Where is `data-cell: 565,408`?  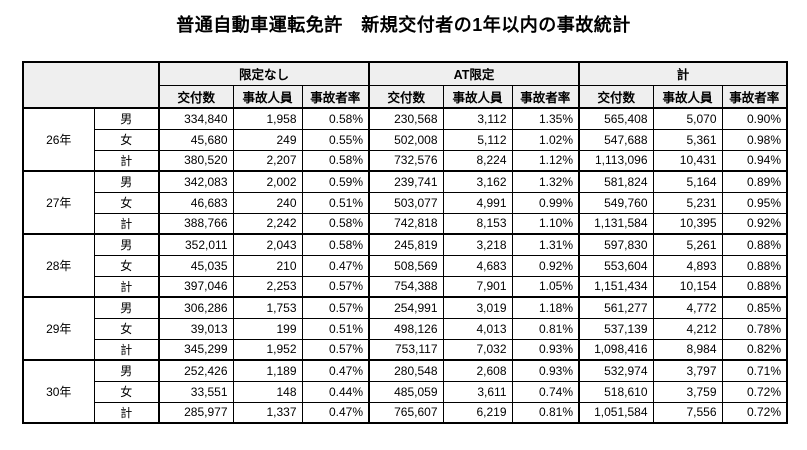
data-cell: 565,408 is located at coordinates (616, 118).